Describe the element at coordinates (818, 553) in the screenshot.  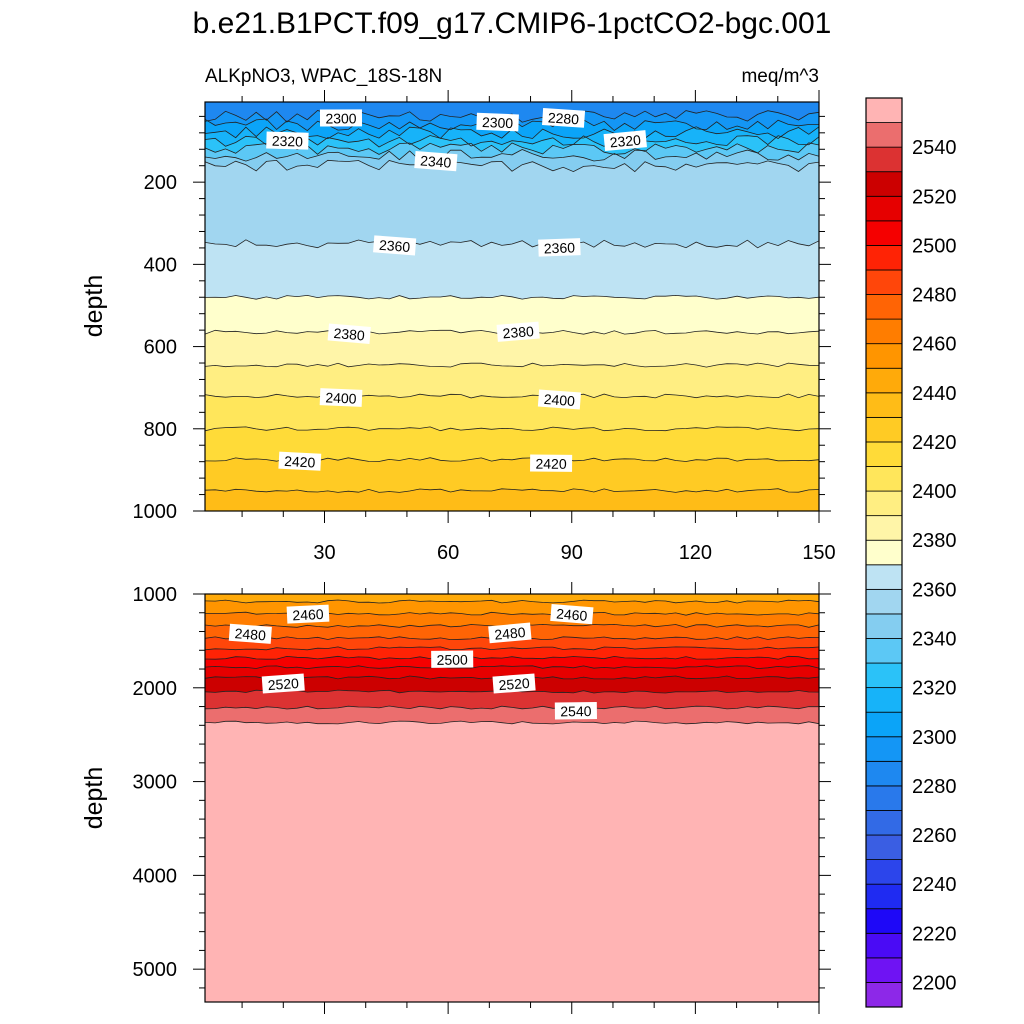
I see `x-tick-label: 150` at that location.